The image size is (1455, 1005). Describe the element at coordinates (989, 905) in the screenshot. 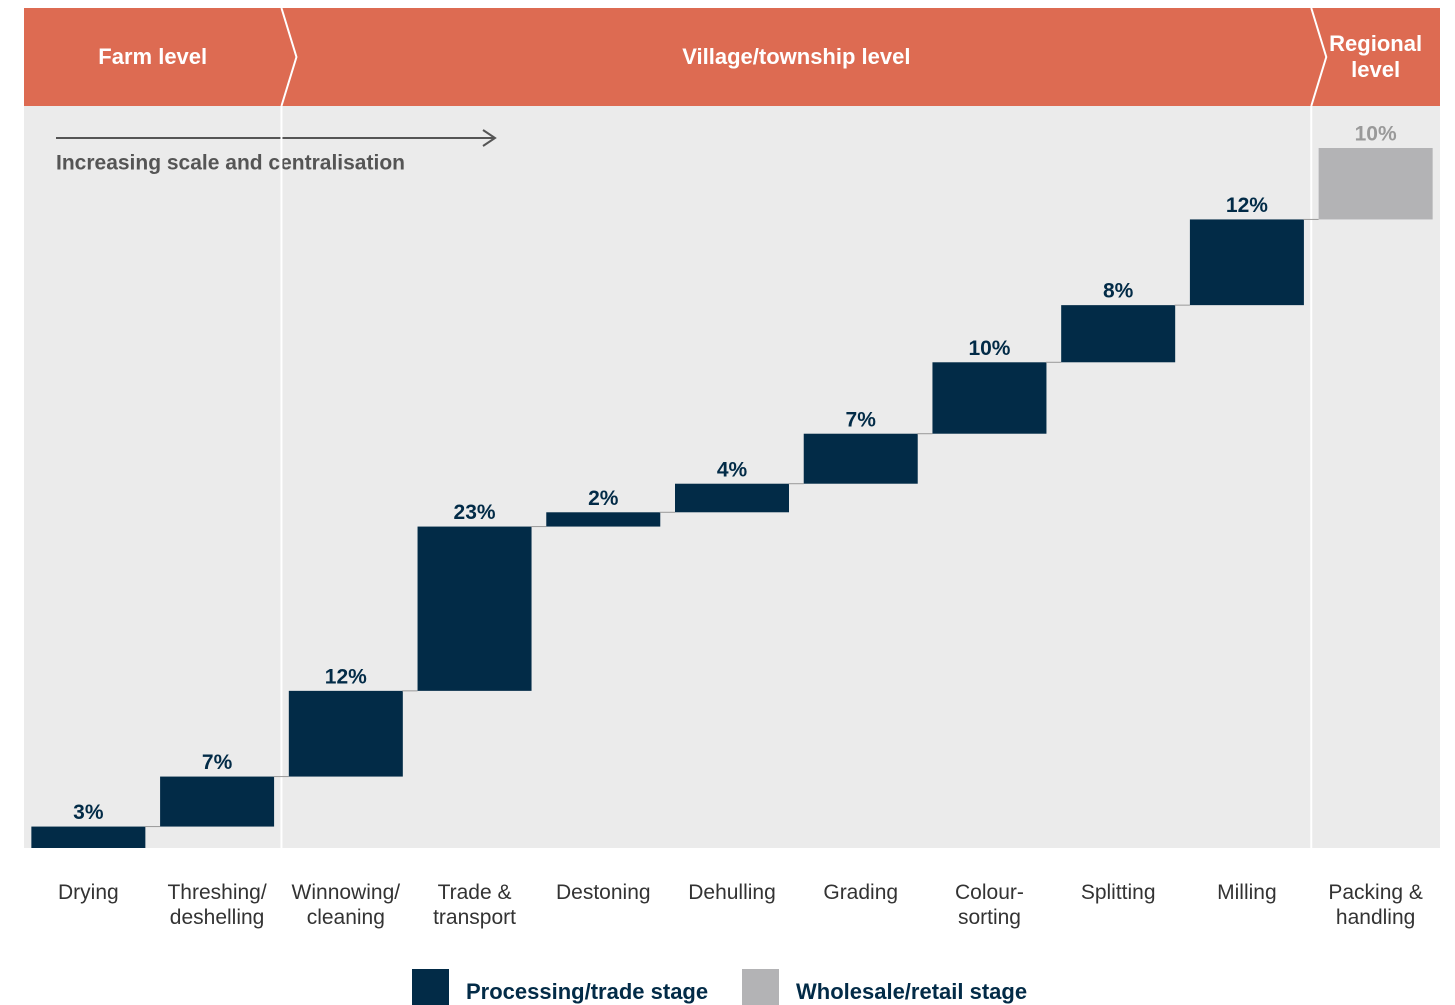

I see `x-tick-label: Colour- sorting` at that location.